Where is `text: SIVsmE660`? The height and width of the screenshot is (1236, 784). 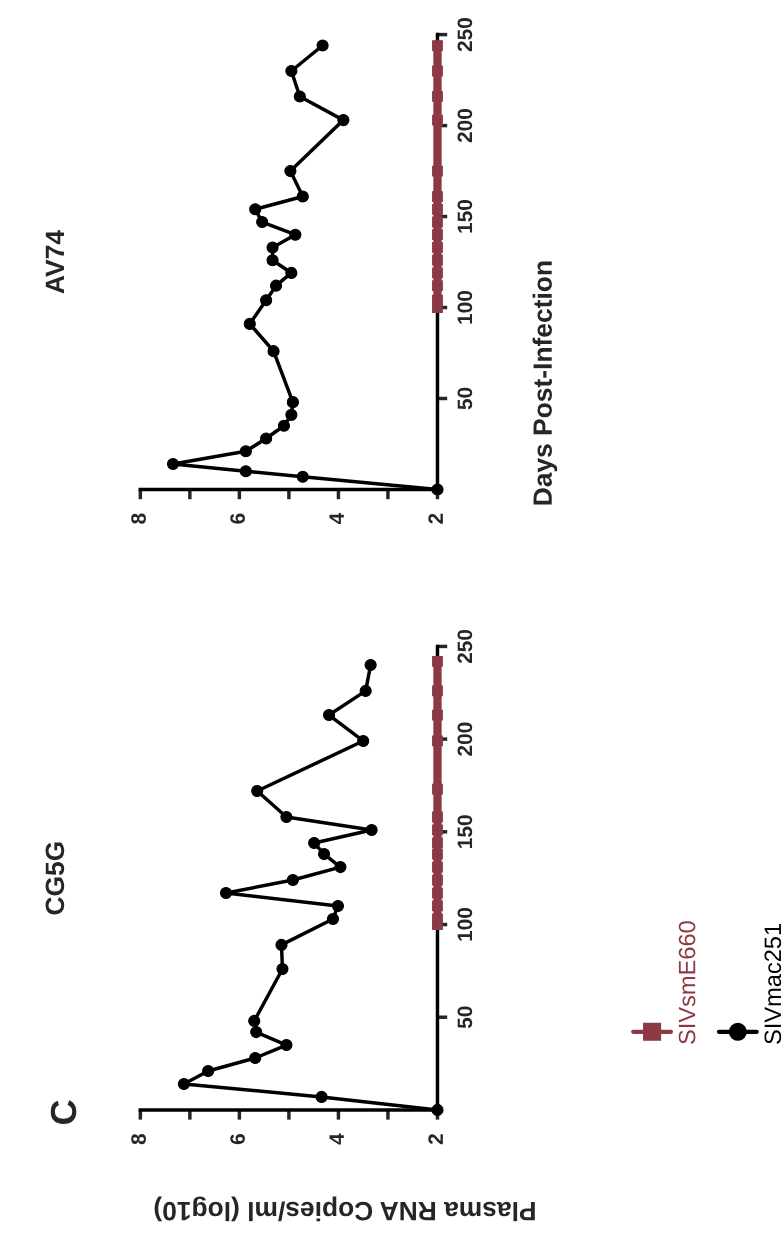
text: SIVsmE660 is located at coordinates (687, 982).